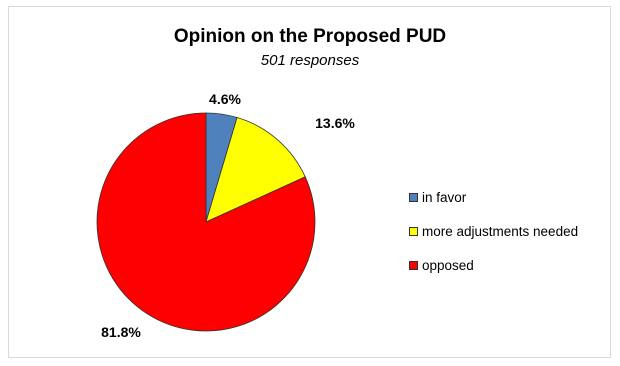 The image size is (620, 366). I want to click on chart-subtitle: 501 responses, so click(310, 60).